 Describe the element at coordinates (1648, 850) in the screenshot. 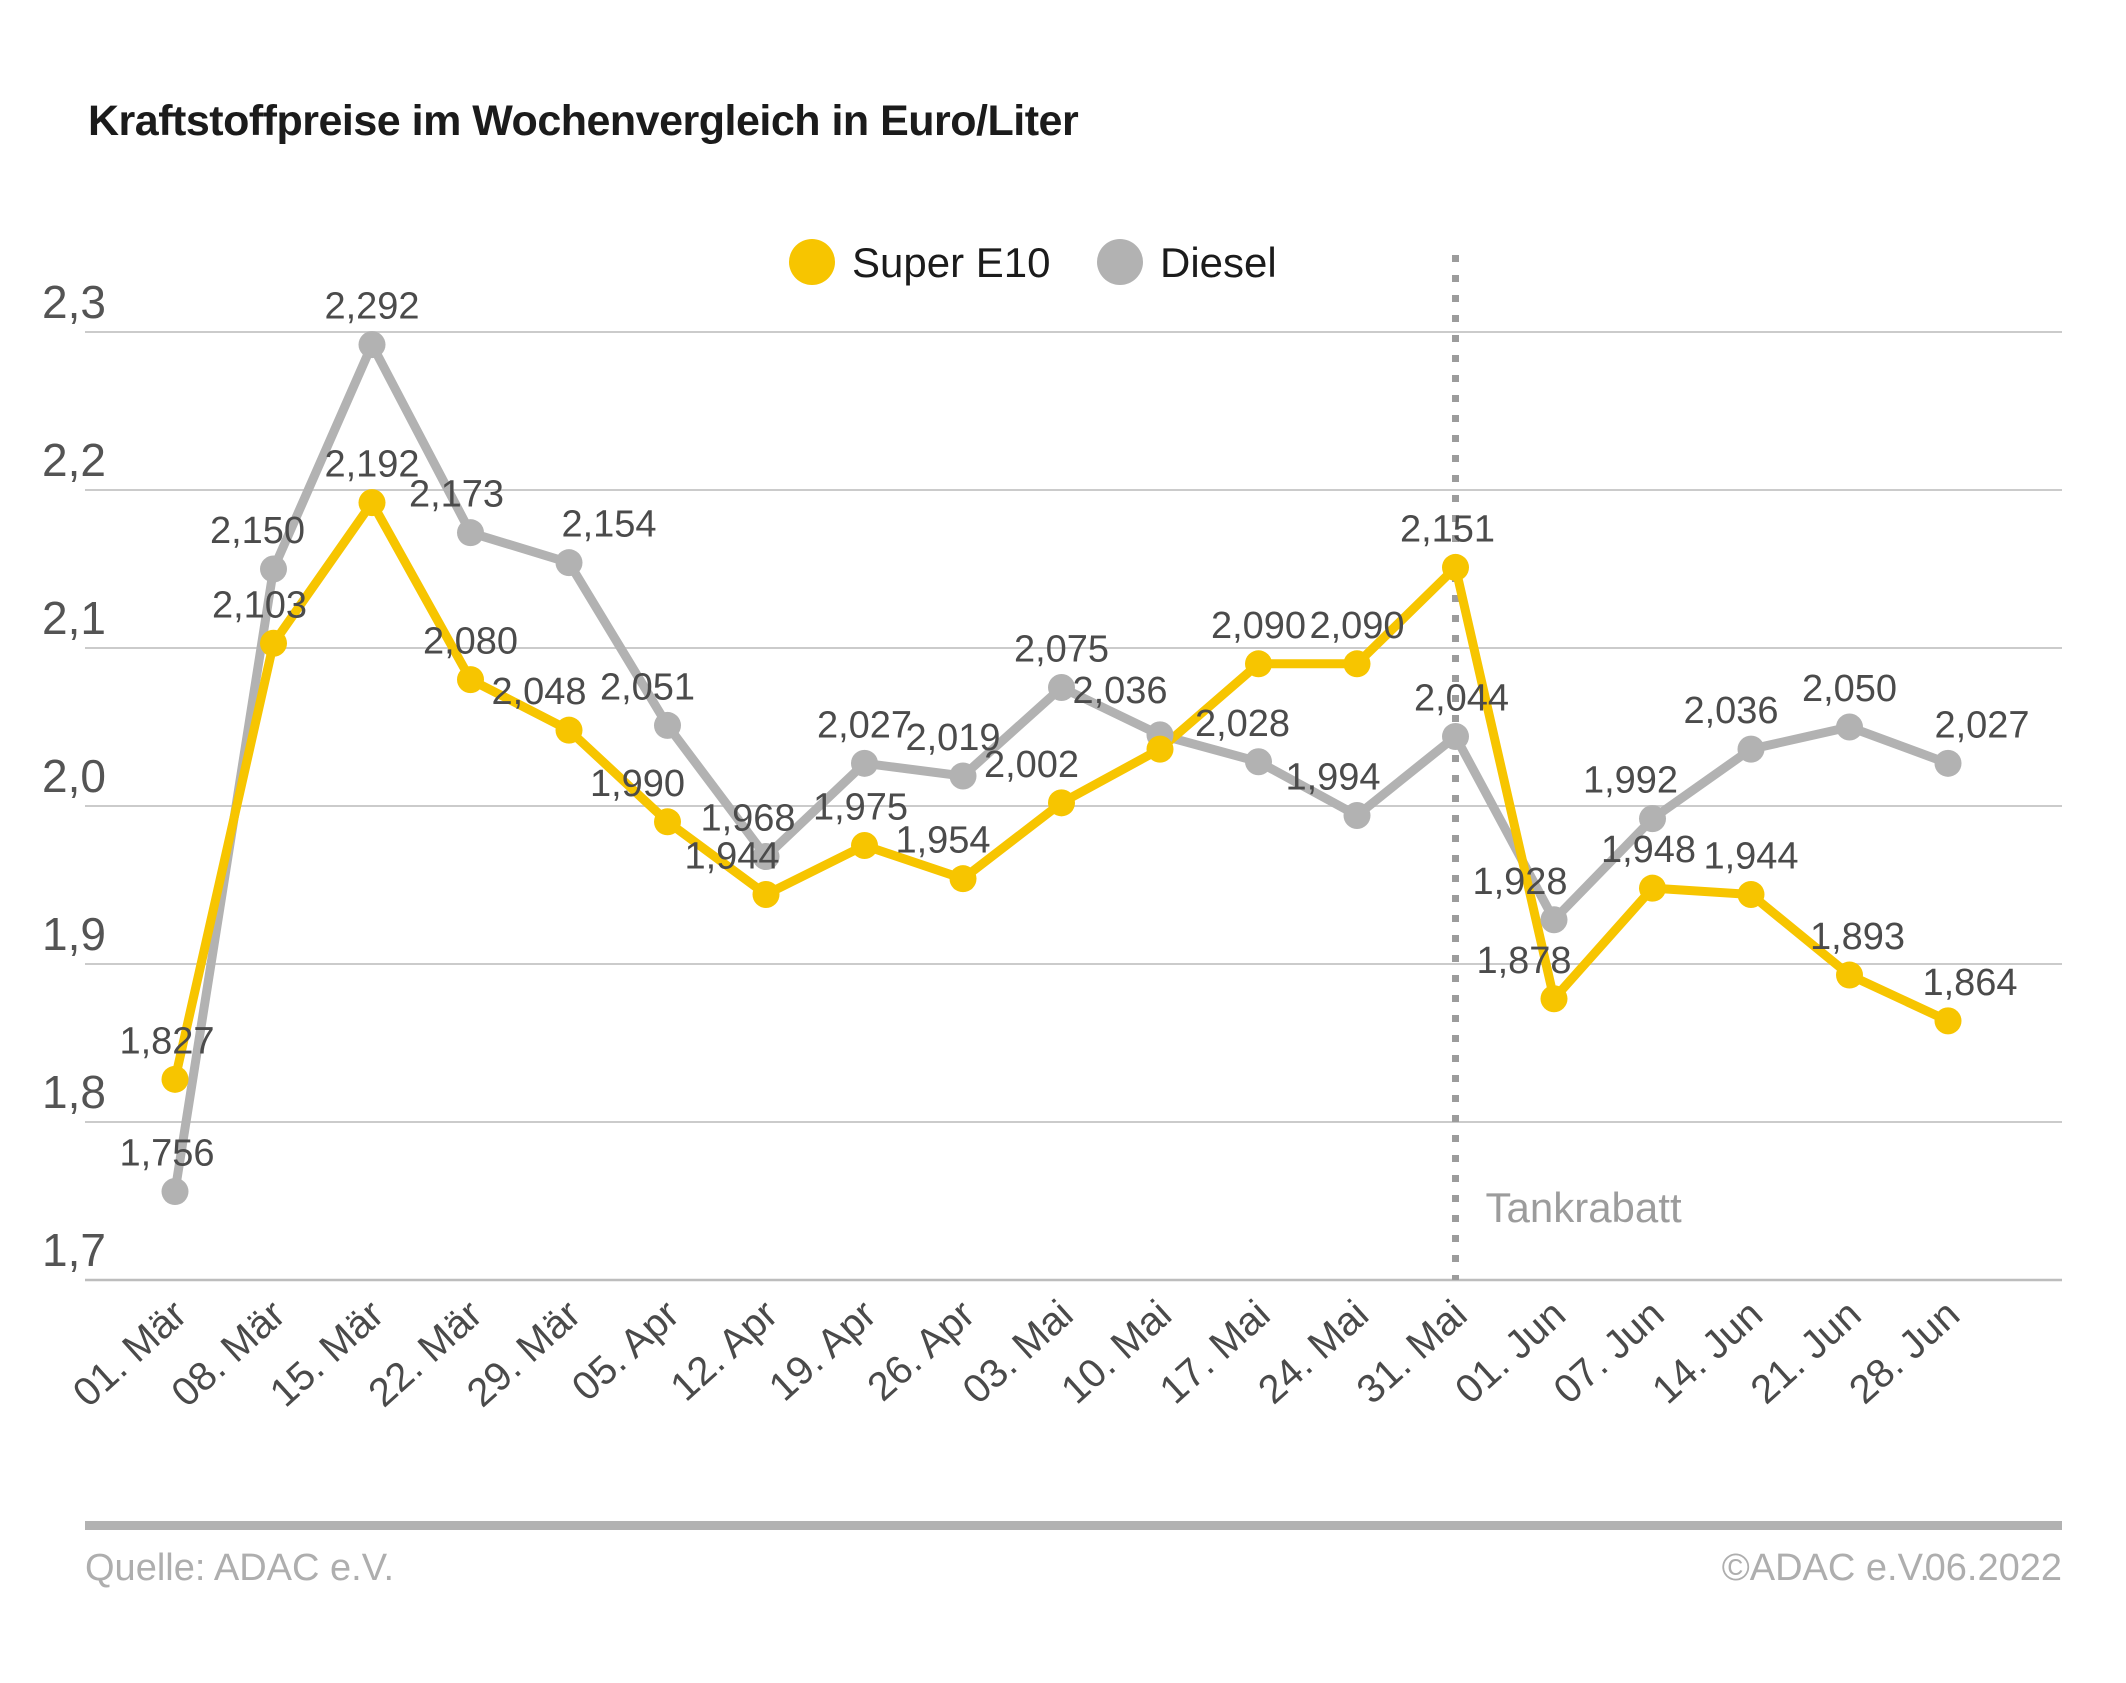

I see `data-label-super-e10-15: 1,948` at that location.